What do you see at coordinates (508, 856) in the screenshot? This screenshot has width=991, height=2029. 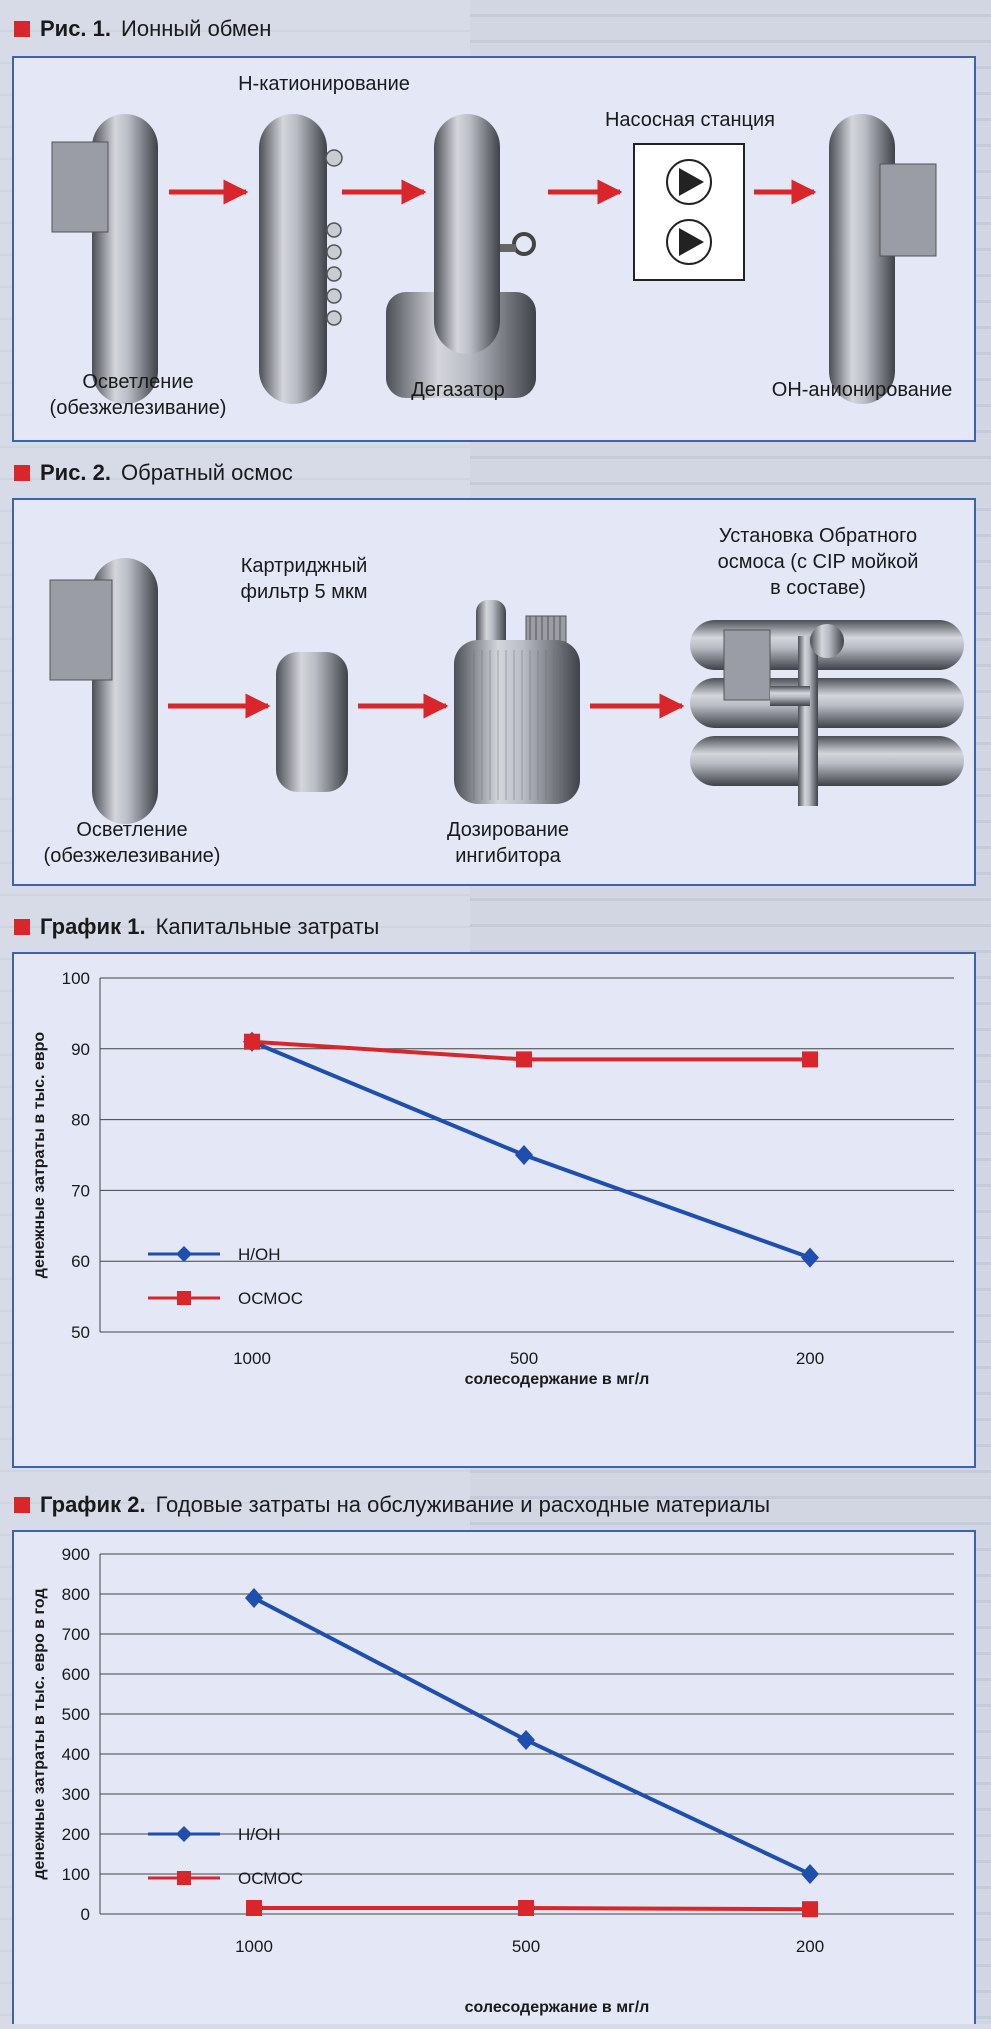 I see `label-dosing-line2: ингибитора` at bounding box center [508, 856].